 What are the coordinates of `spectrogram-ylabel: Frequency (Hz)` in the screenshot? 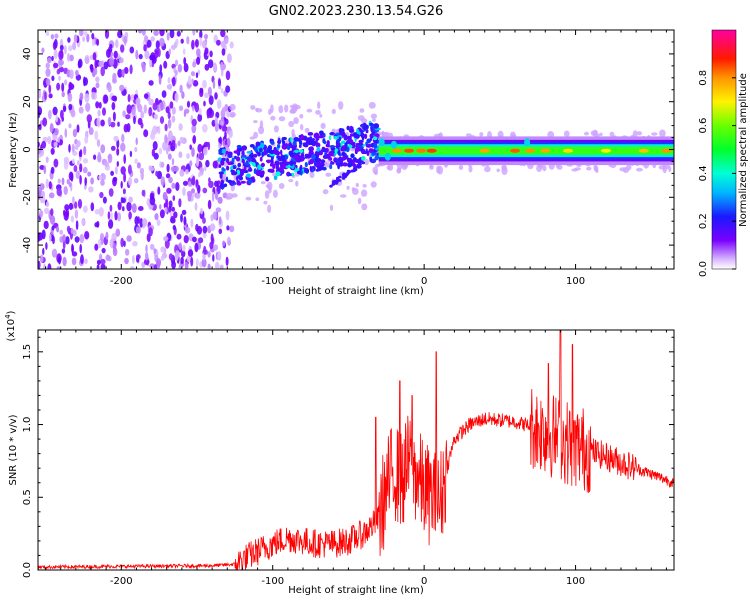 It's located at (13, 150).